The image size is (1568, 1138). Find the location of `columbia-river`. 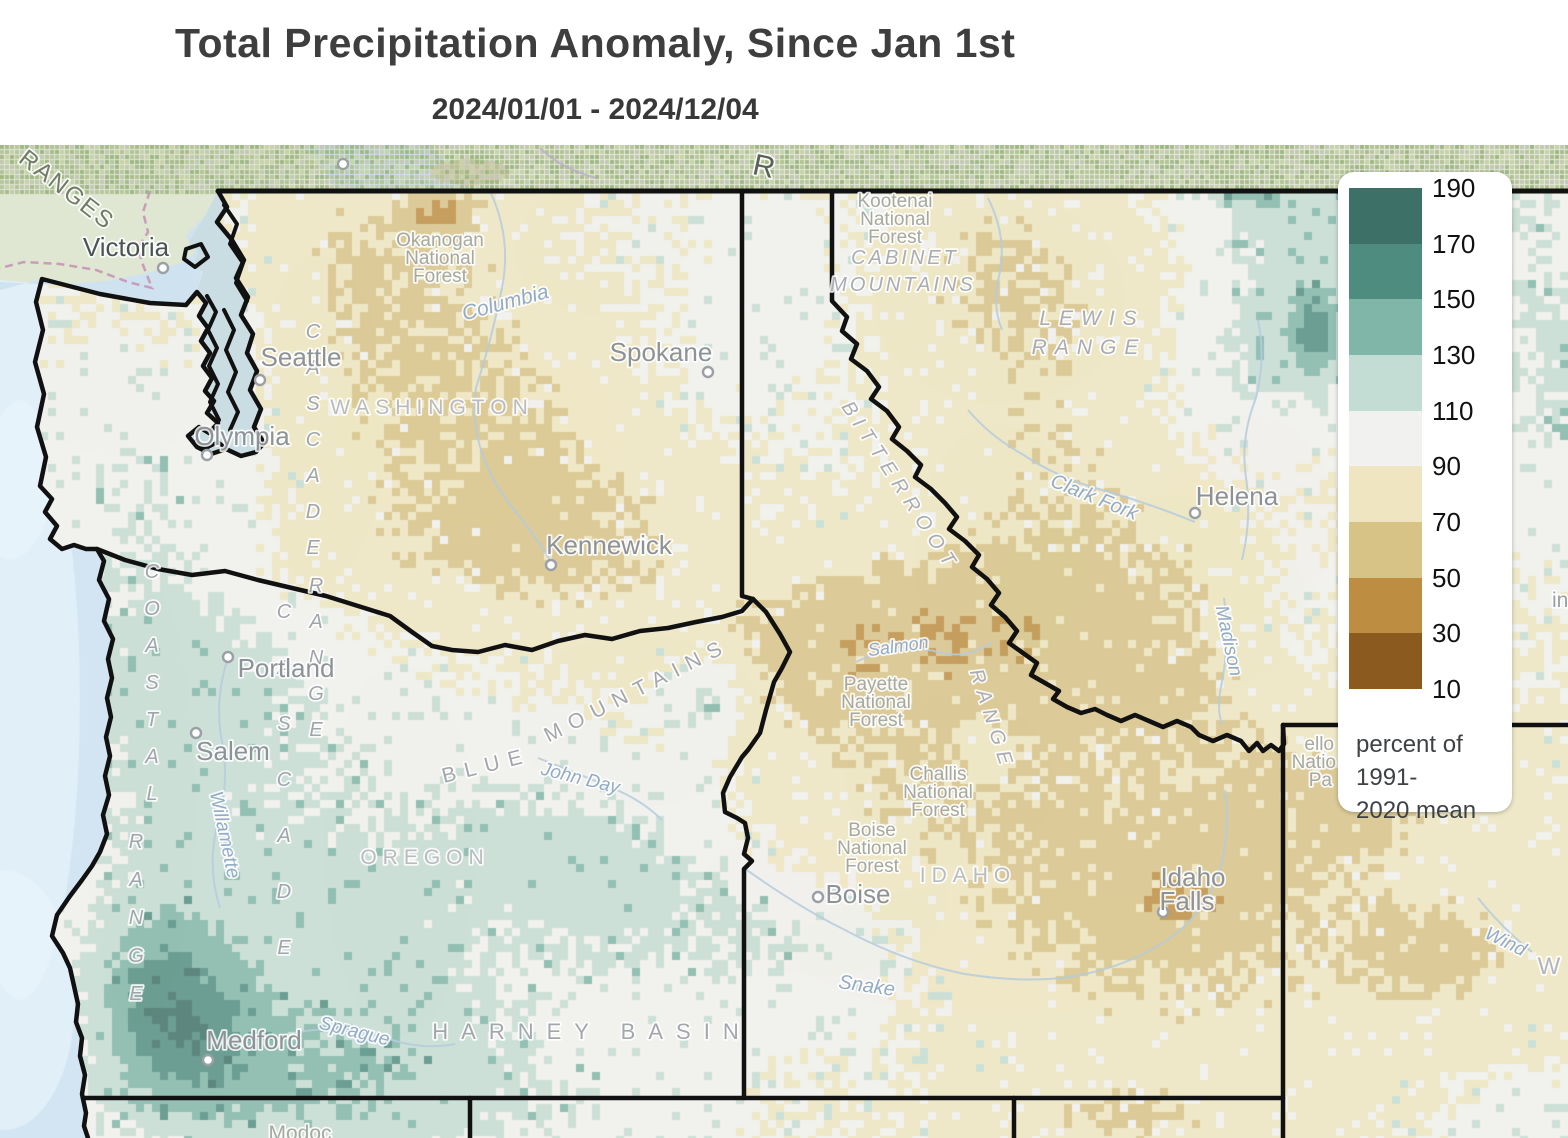

columbia-river is located at coordinates (513, 378).